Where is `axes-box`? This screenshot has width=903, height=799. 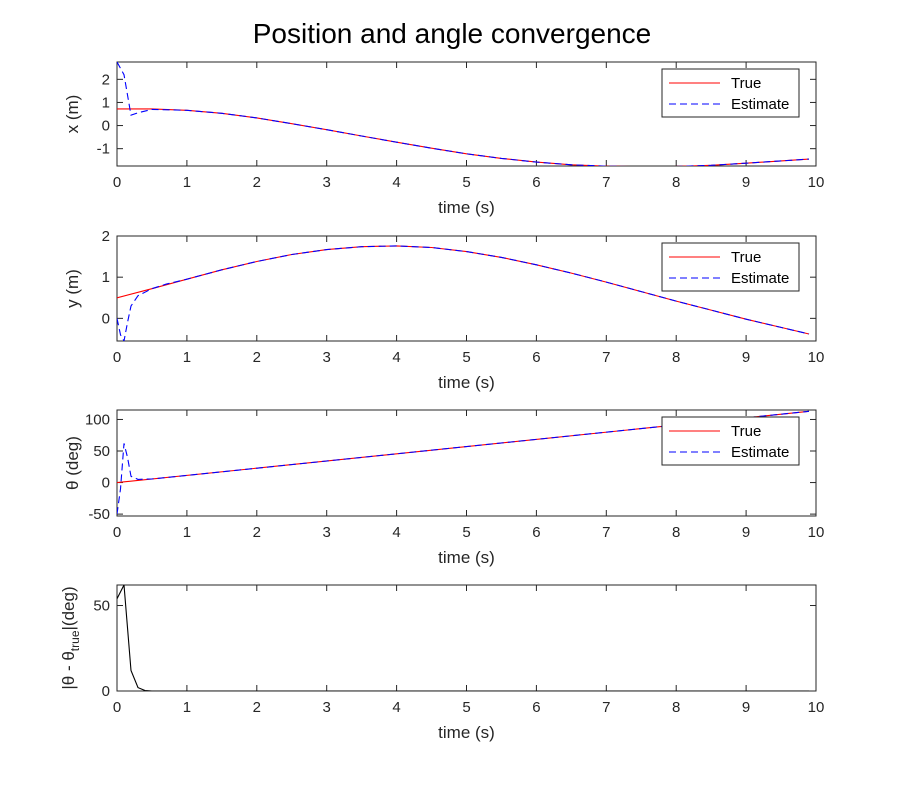 axes-box is located at coordinates (466, 638).